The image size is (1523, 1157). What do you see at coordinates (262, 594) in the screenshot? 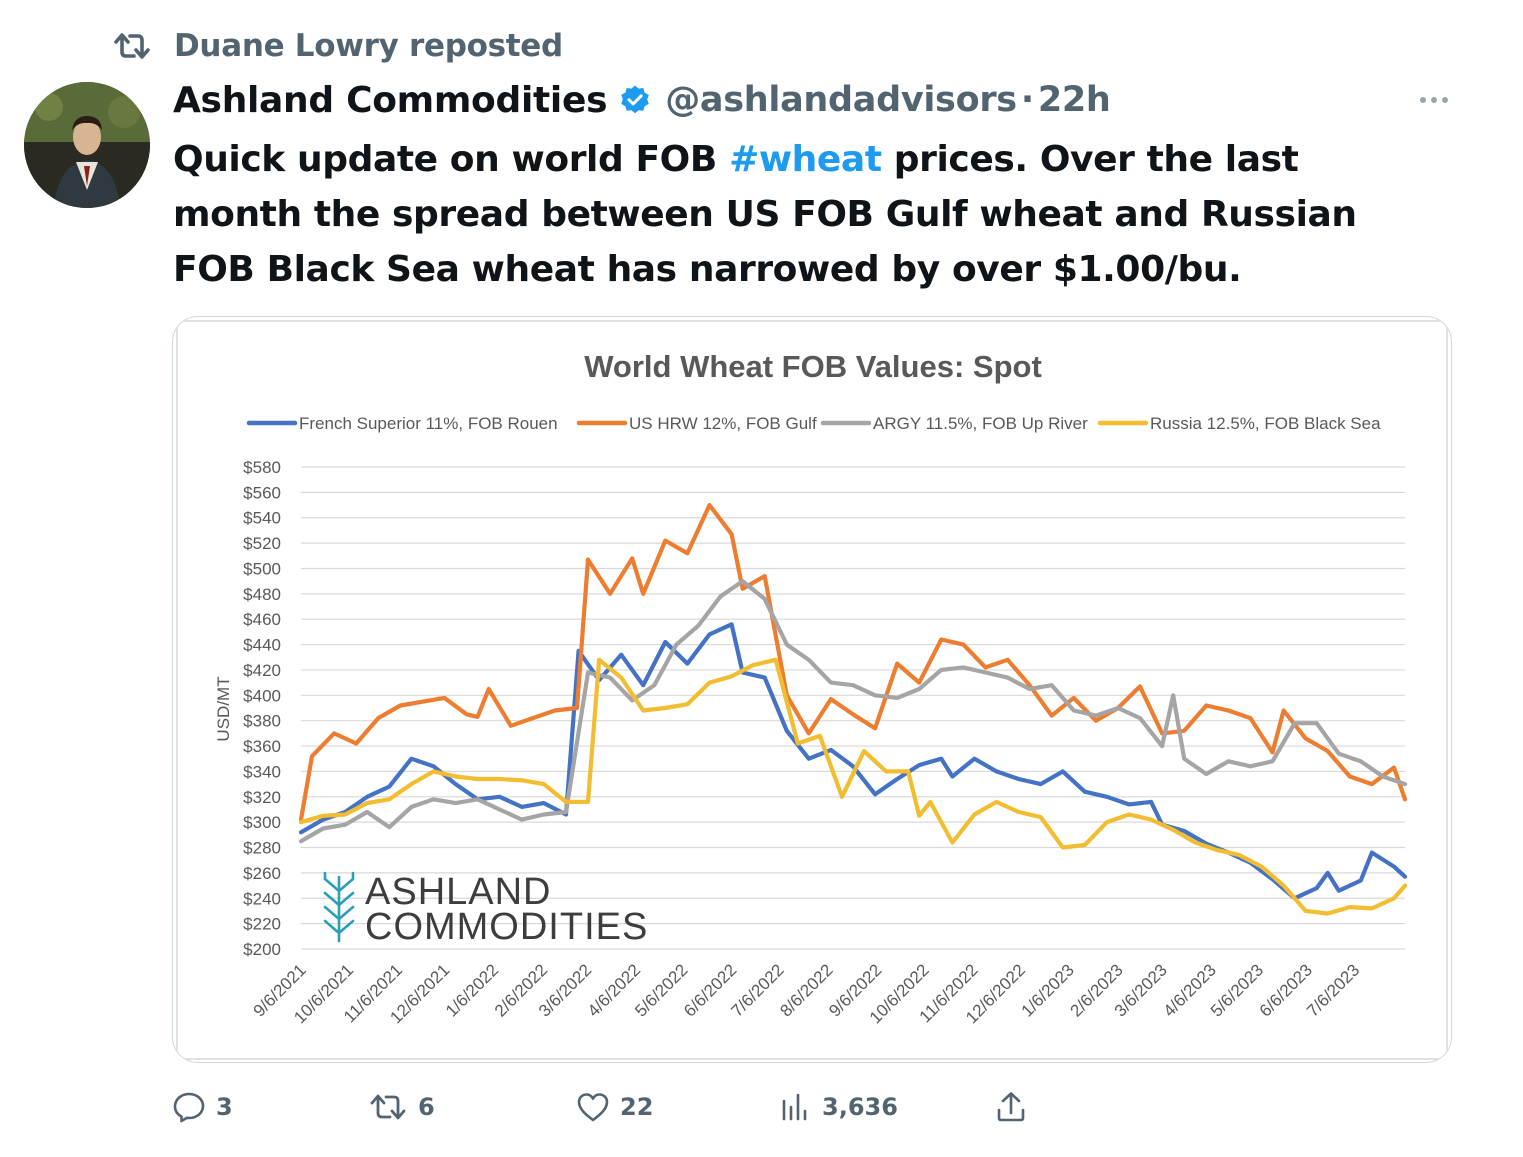
I see `y-tick-label: $480` at bounding box center [262, 594].